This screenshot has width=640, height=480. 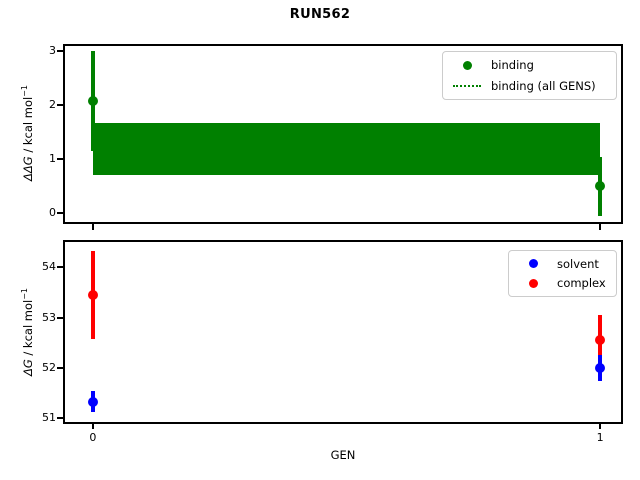 I want to click on legend-item-binding: binding, so click(x=530, y=65).